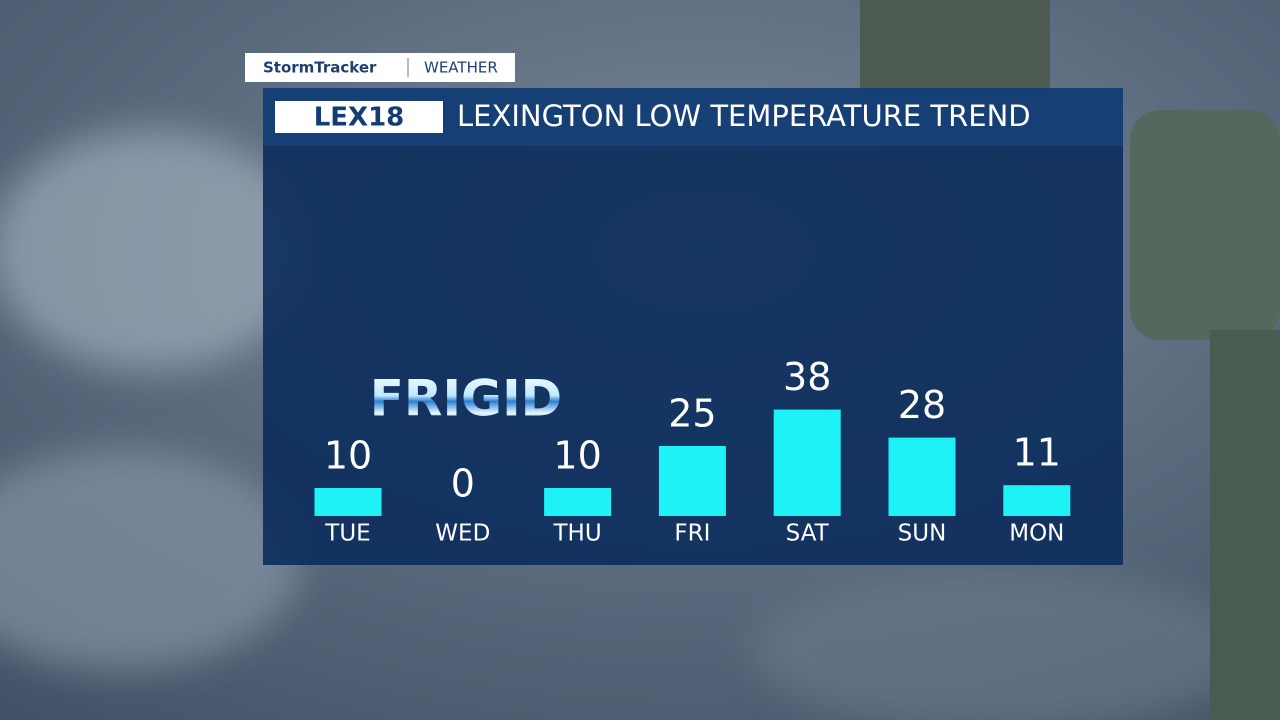 The image size is (1280, 720). Describe the element at coordinates (692, 414) in the screenshot. I see `value-label: 25` at that location.